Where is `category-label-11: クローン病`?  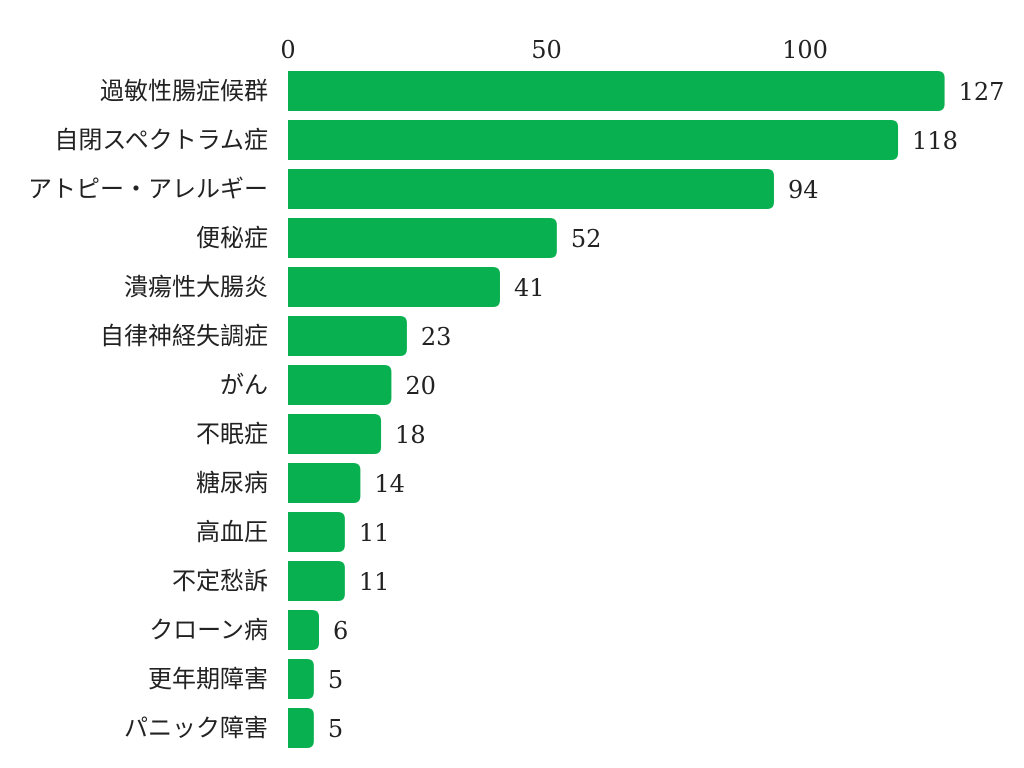
category-label-11: クローン病 is located at coordinates (208, 630).